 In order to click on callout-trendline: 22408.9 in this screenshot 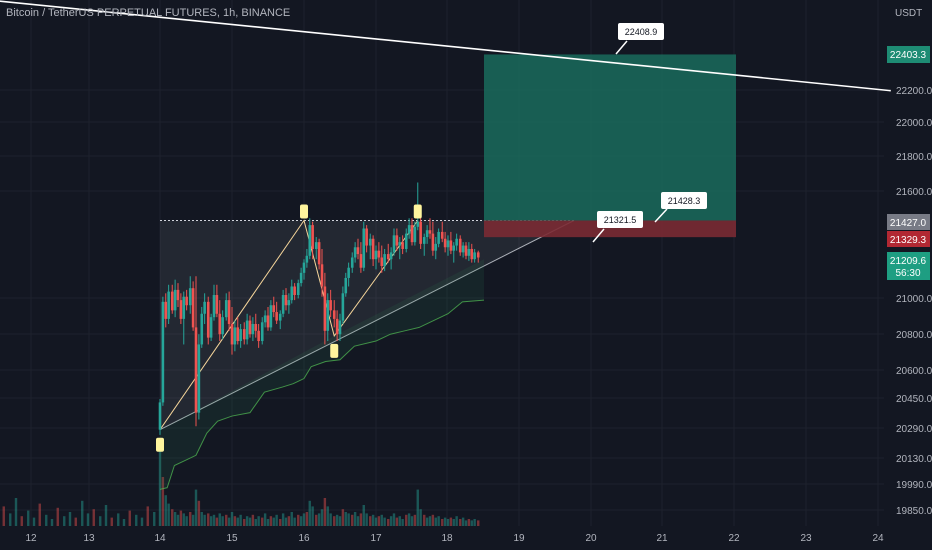, I will do `click(639, 39)`.